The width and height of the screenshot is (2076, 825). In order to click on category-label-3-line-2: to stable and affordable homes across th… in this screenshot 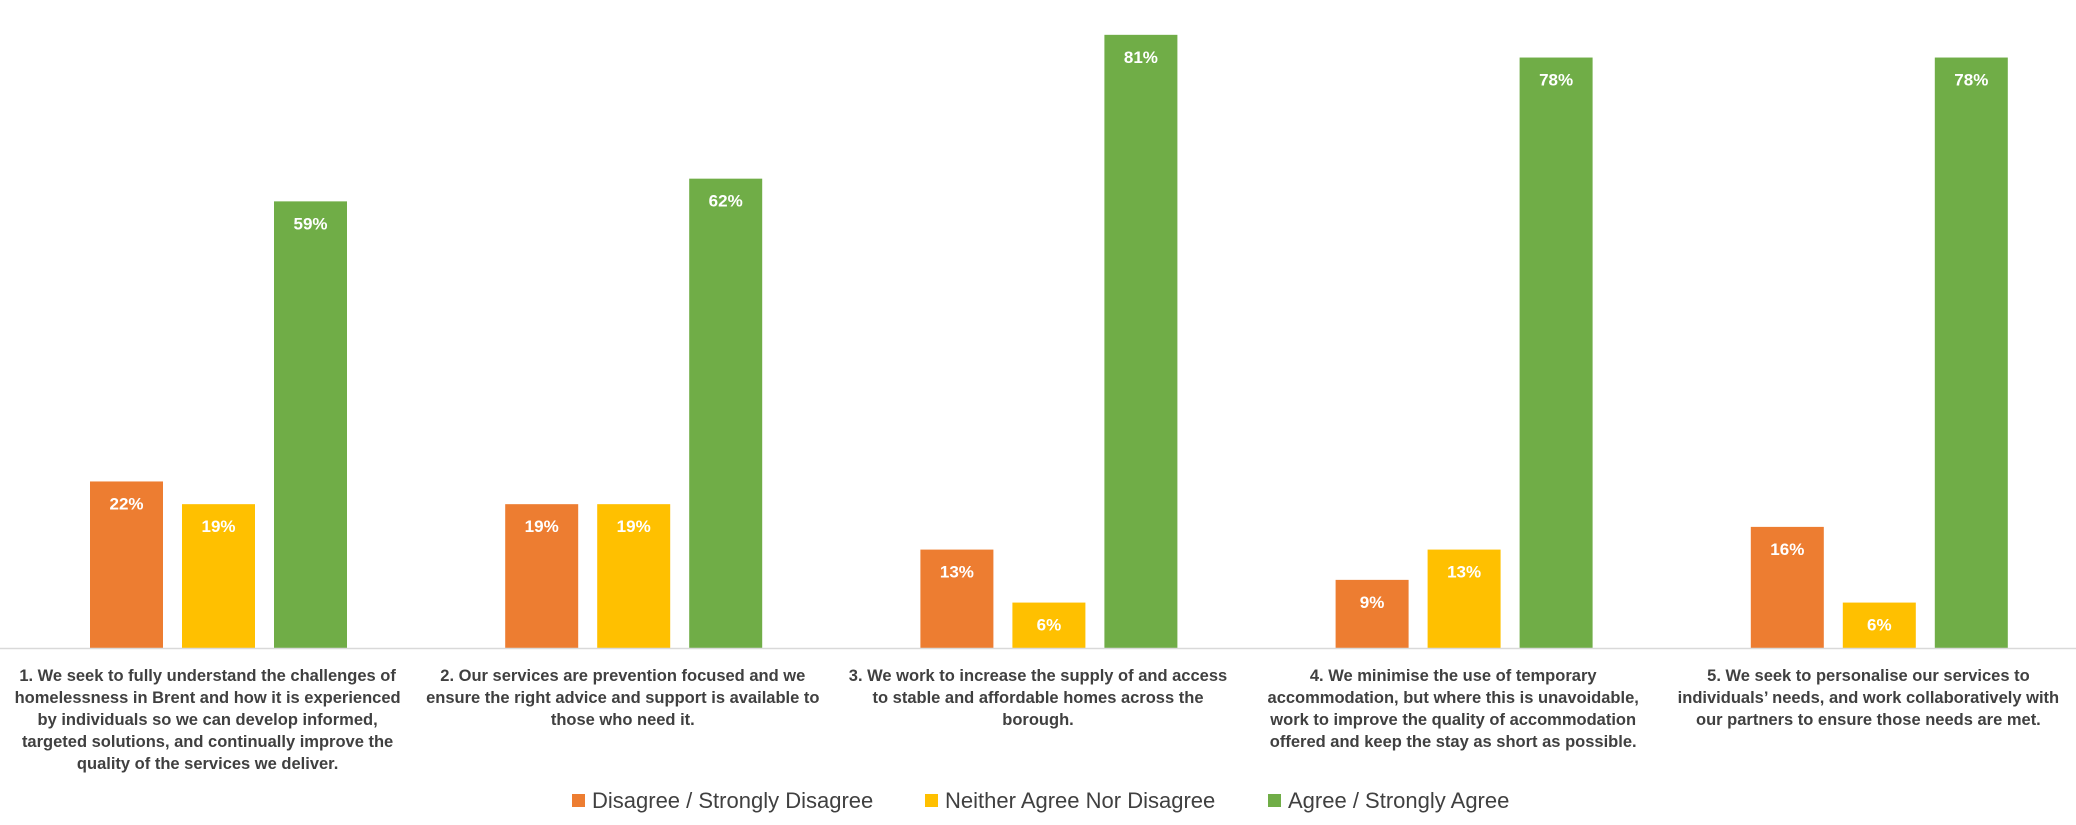, I will do `click(1038, 698)`.